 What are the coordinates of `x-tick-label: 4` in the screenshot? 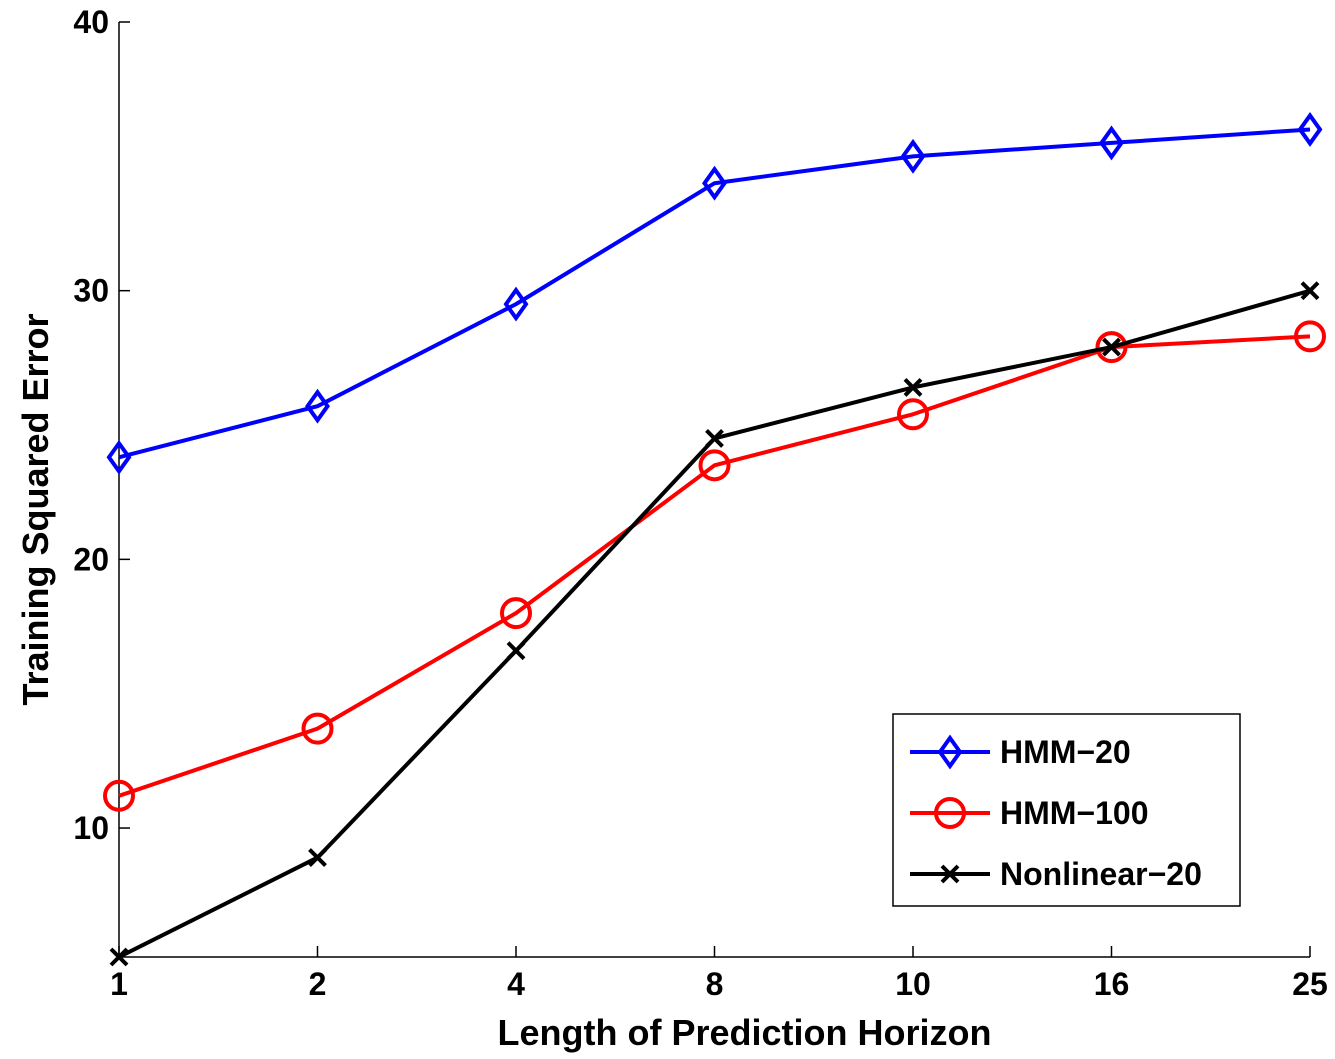 It's located at (516, 984).